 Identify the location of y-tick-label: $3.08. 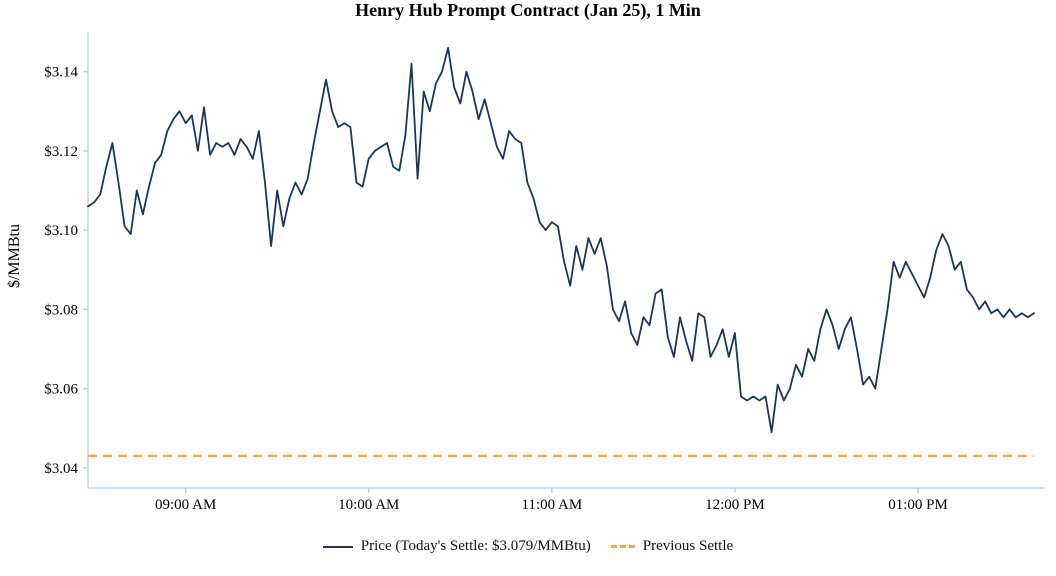
(61, 310).